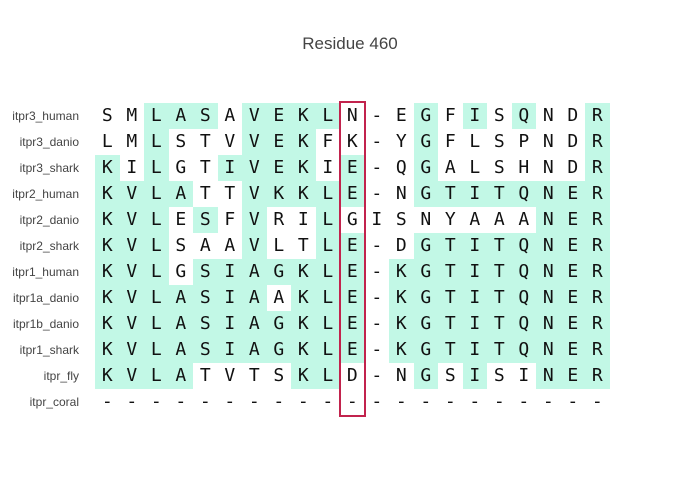 The image size is (700, 500). I want to click on residue-cell: P, so click(524, 141).